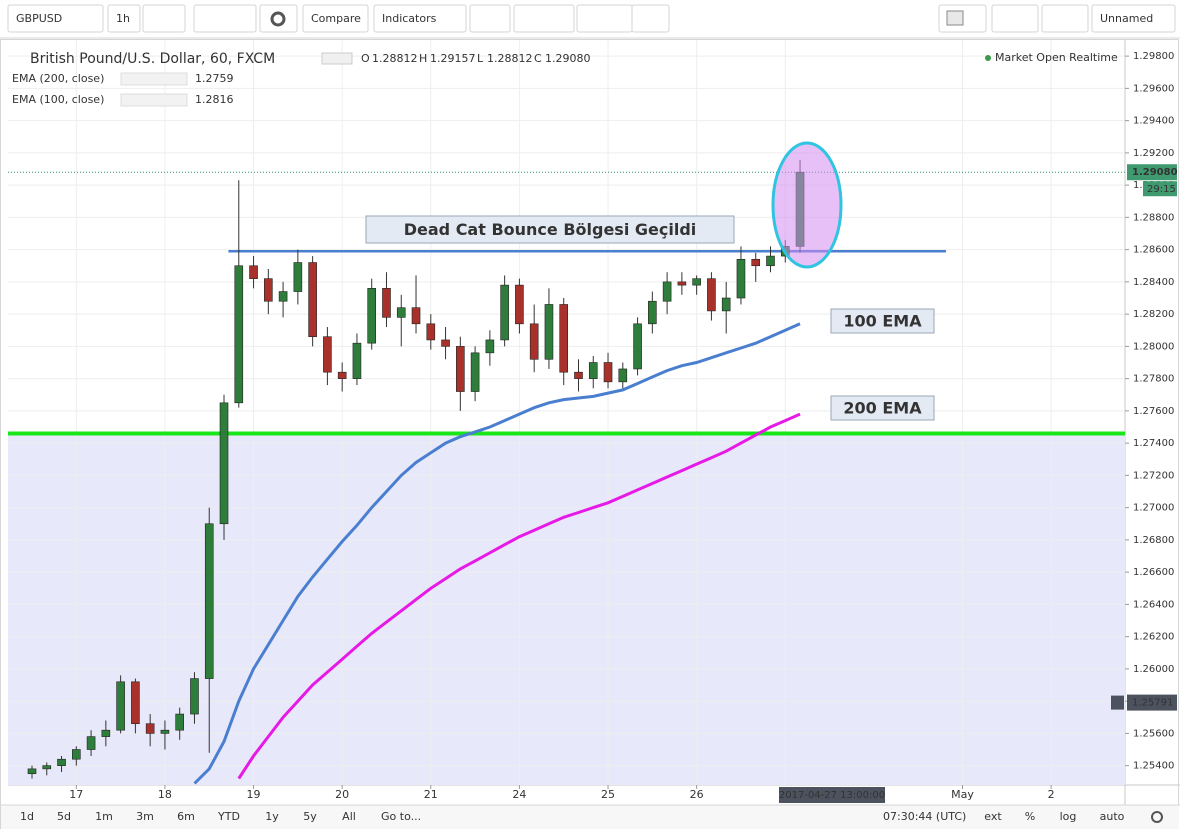  Describe the element at coordinates (214, 99) in the screenshot. I see `indicator-value: 1.2816` at that location.